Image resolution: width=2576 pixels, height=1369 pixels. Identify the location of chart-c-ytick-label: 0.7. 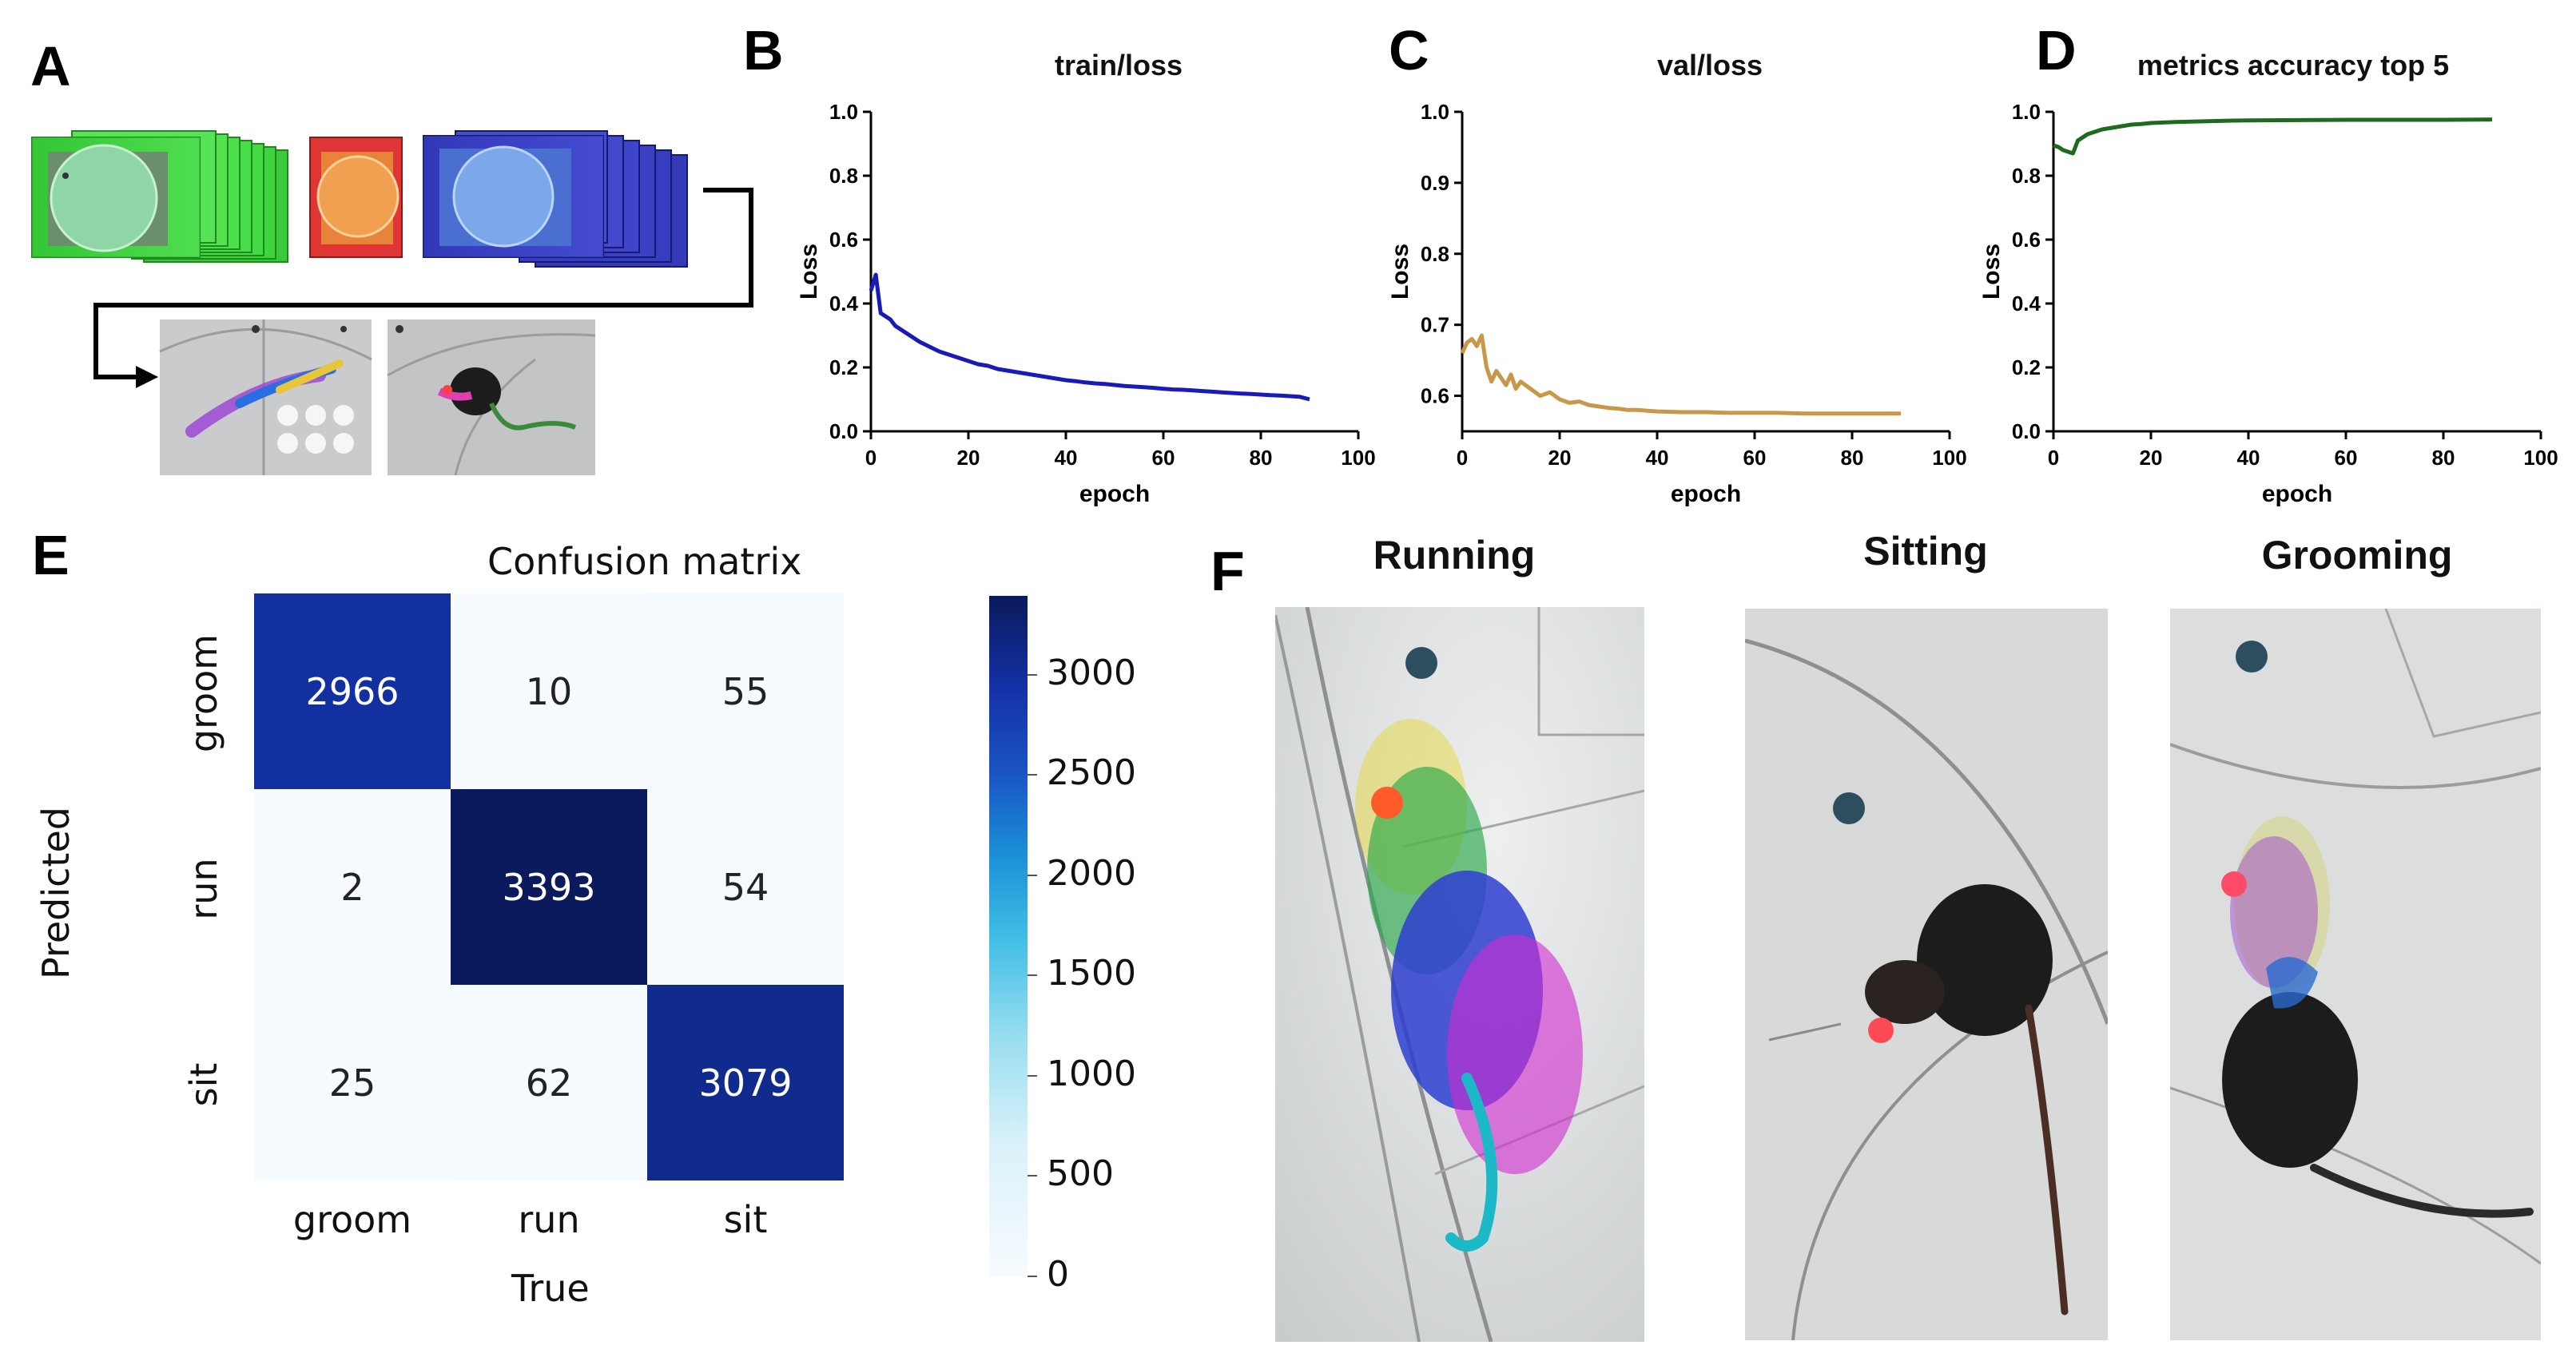
(1435, 325).